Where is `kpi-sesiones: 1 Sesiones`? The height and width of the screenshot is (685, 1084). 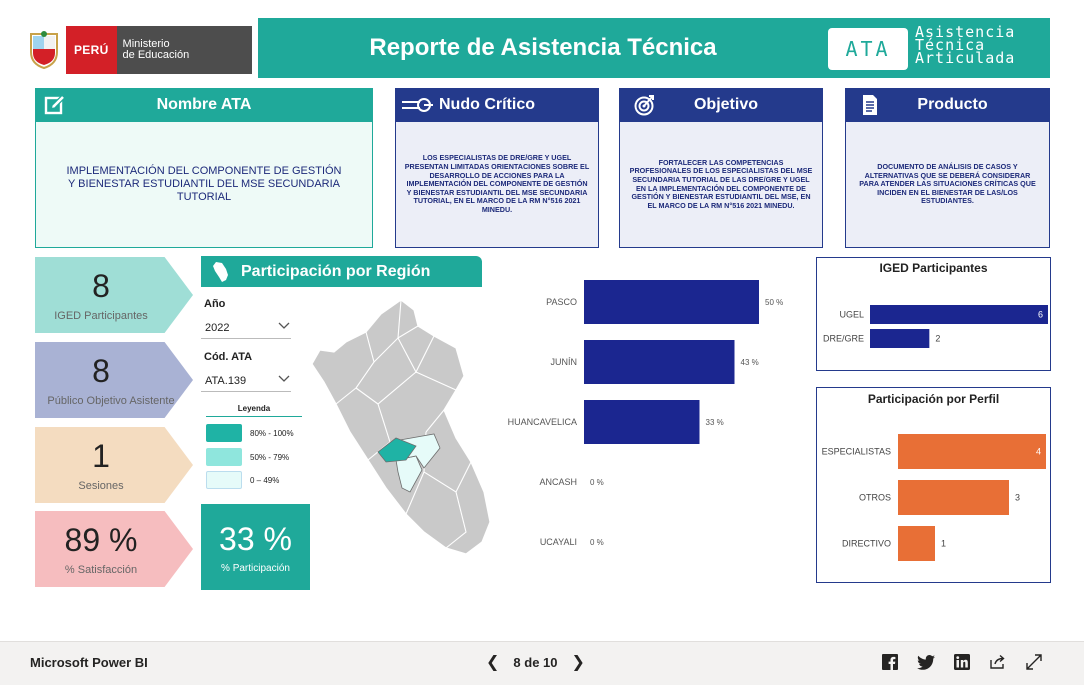 kpi-sesiones: 1 Sesiones is located at coordinates (114, 465).